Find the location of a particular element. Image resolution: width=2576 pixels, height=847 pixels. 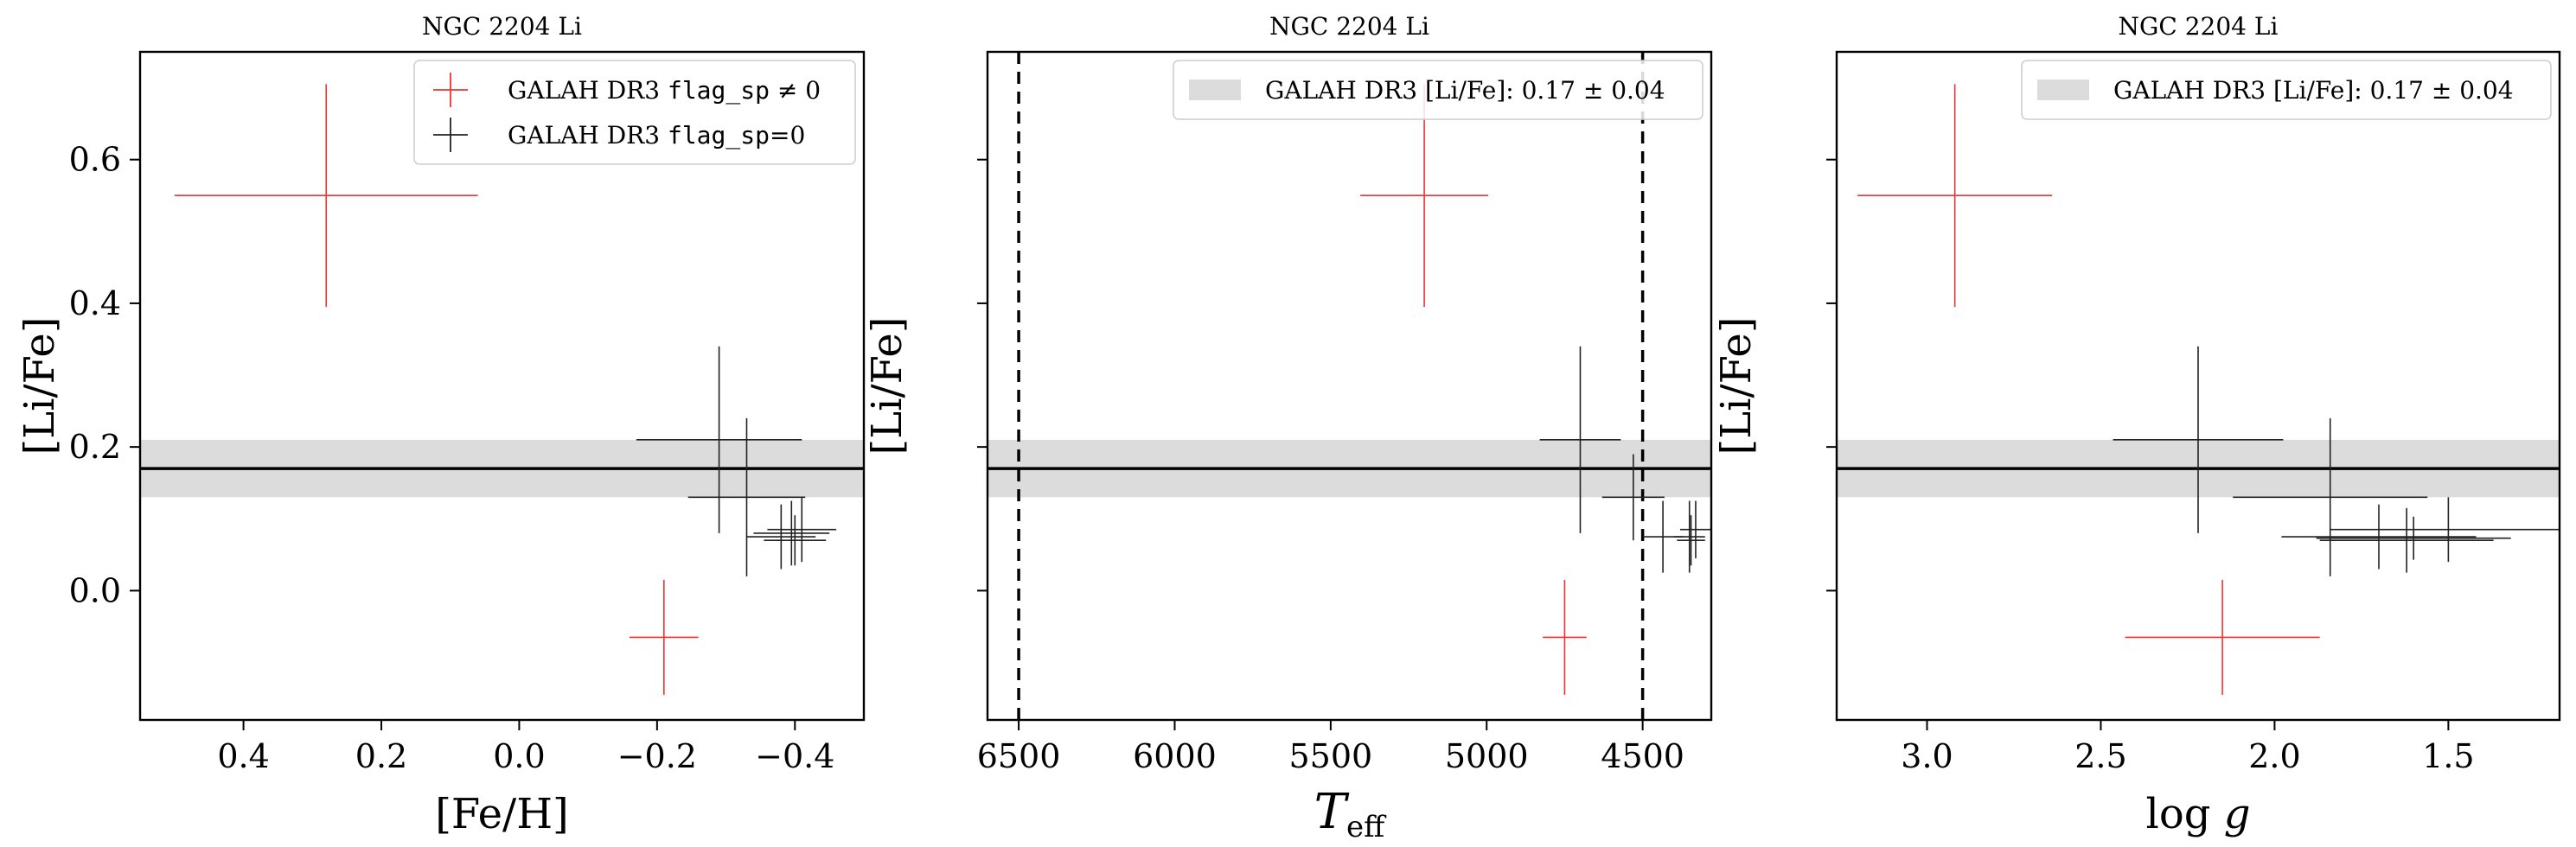

x-axis-label: [Fe/H] is located at coordinates (502, 814).